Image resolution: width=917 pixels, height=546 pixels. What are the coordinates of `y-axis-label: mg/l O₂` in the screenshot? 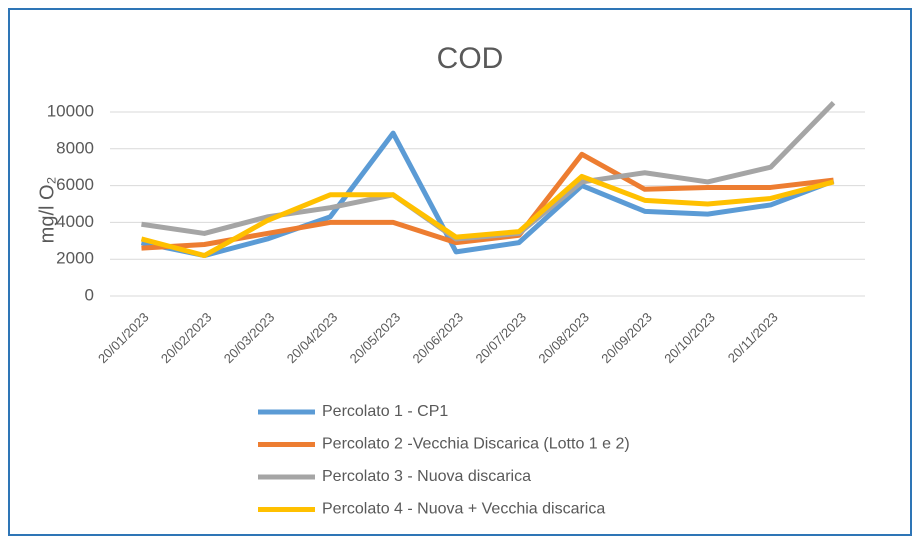 It's located at (47, 210).